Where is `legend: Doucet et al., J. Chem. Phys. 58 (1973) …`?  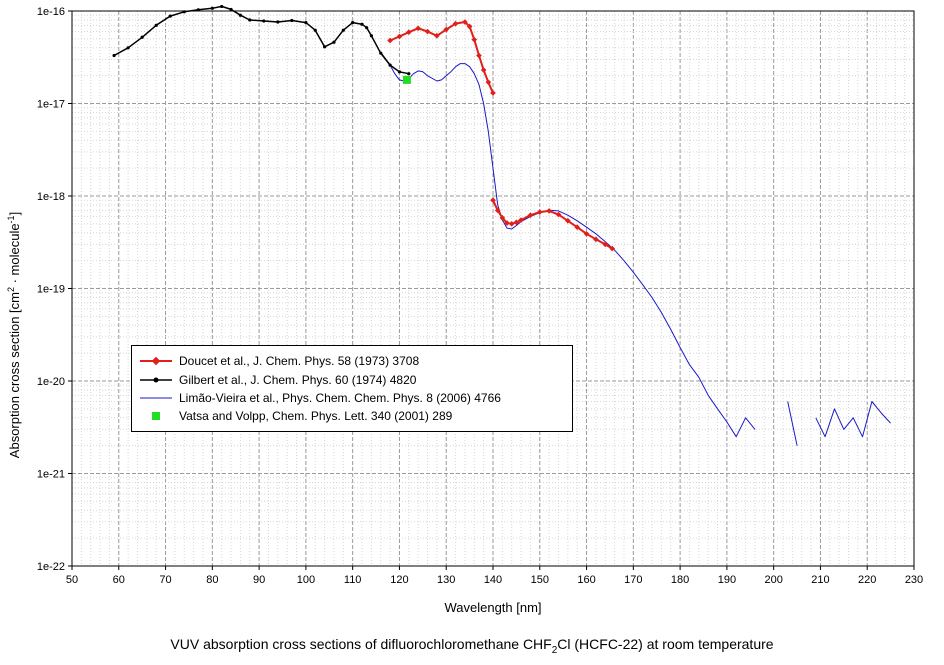
legend: Doucet et al., J. Chem. Phys. 58 (1973) … is located at coordinates (352, 388).